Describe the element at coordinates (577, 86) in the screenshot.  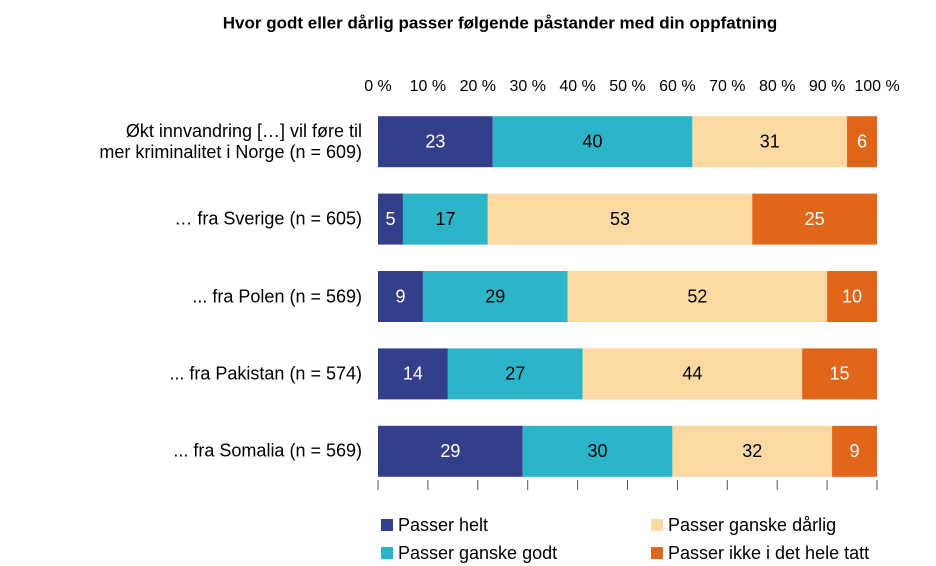
I see `x-tick-label: 40 %` at that location.